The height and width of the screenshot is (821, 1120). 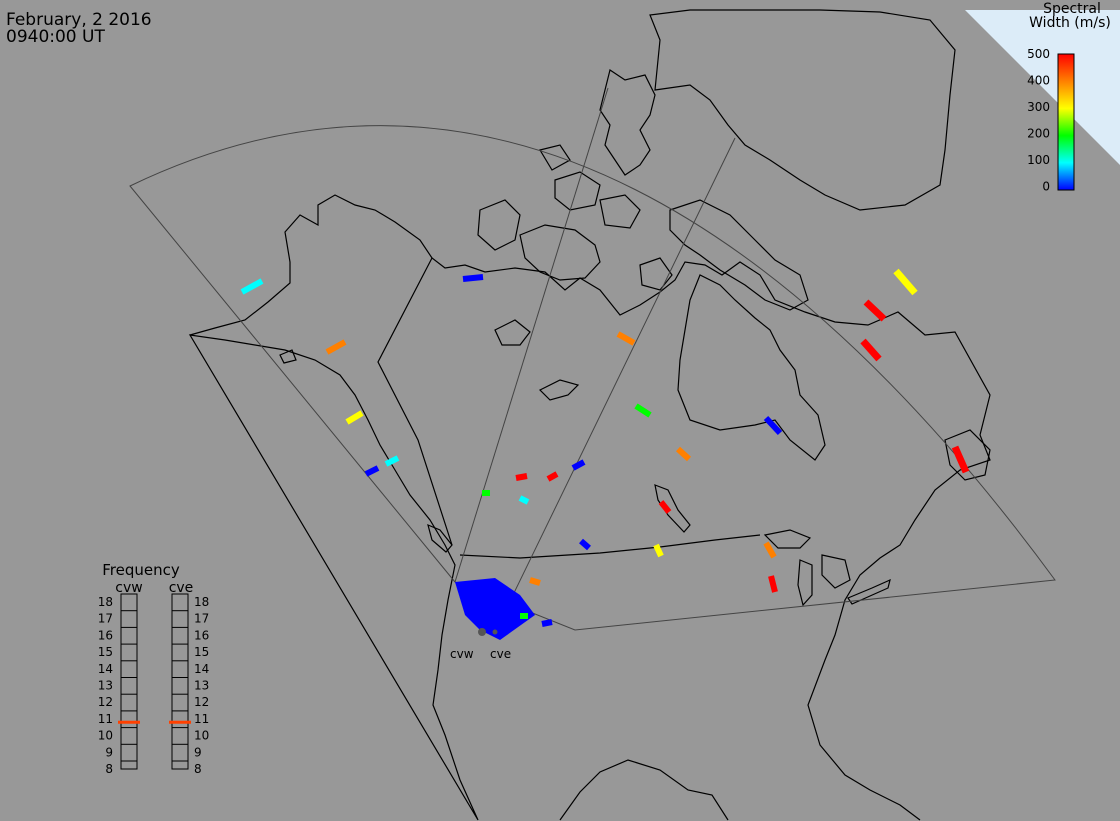 I want to click on frequency-scale-label-left: 16, so click(x=105, y=635).